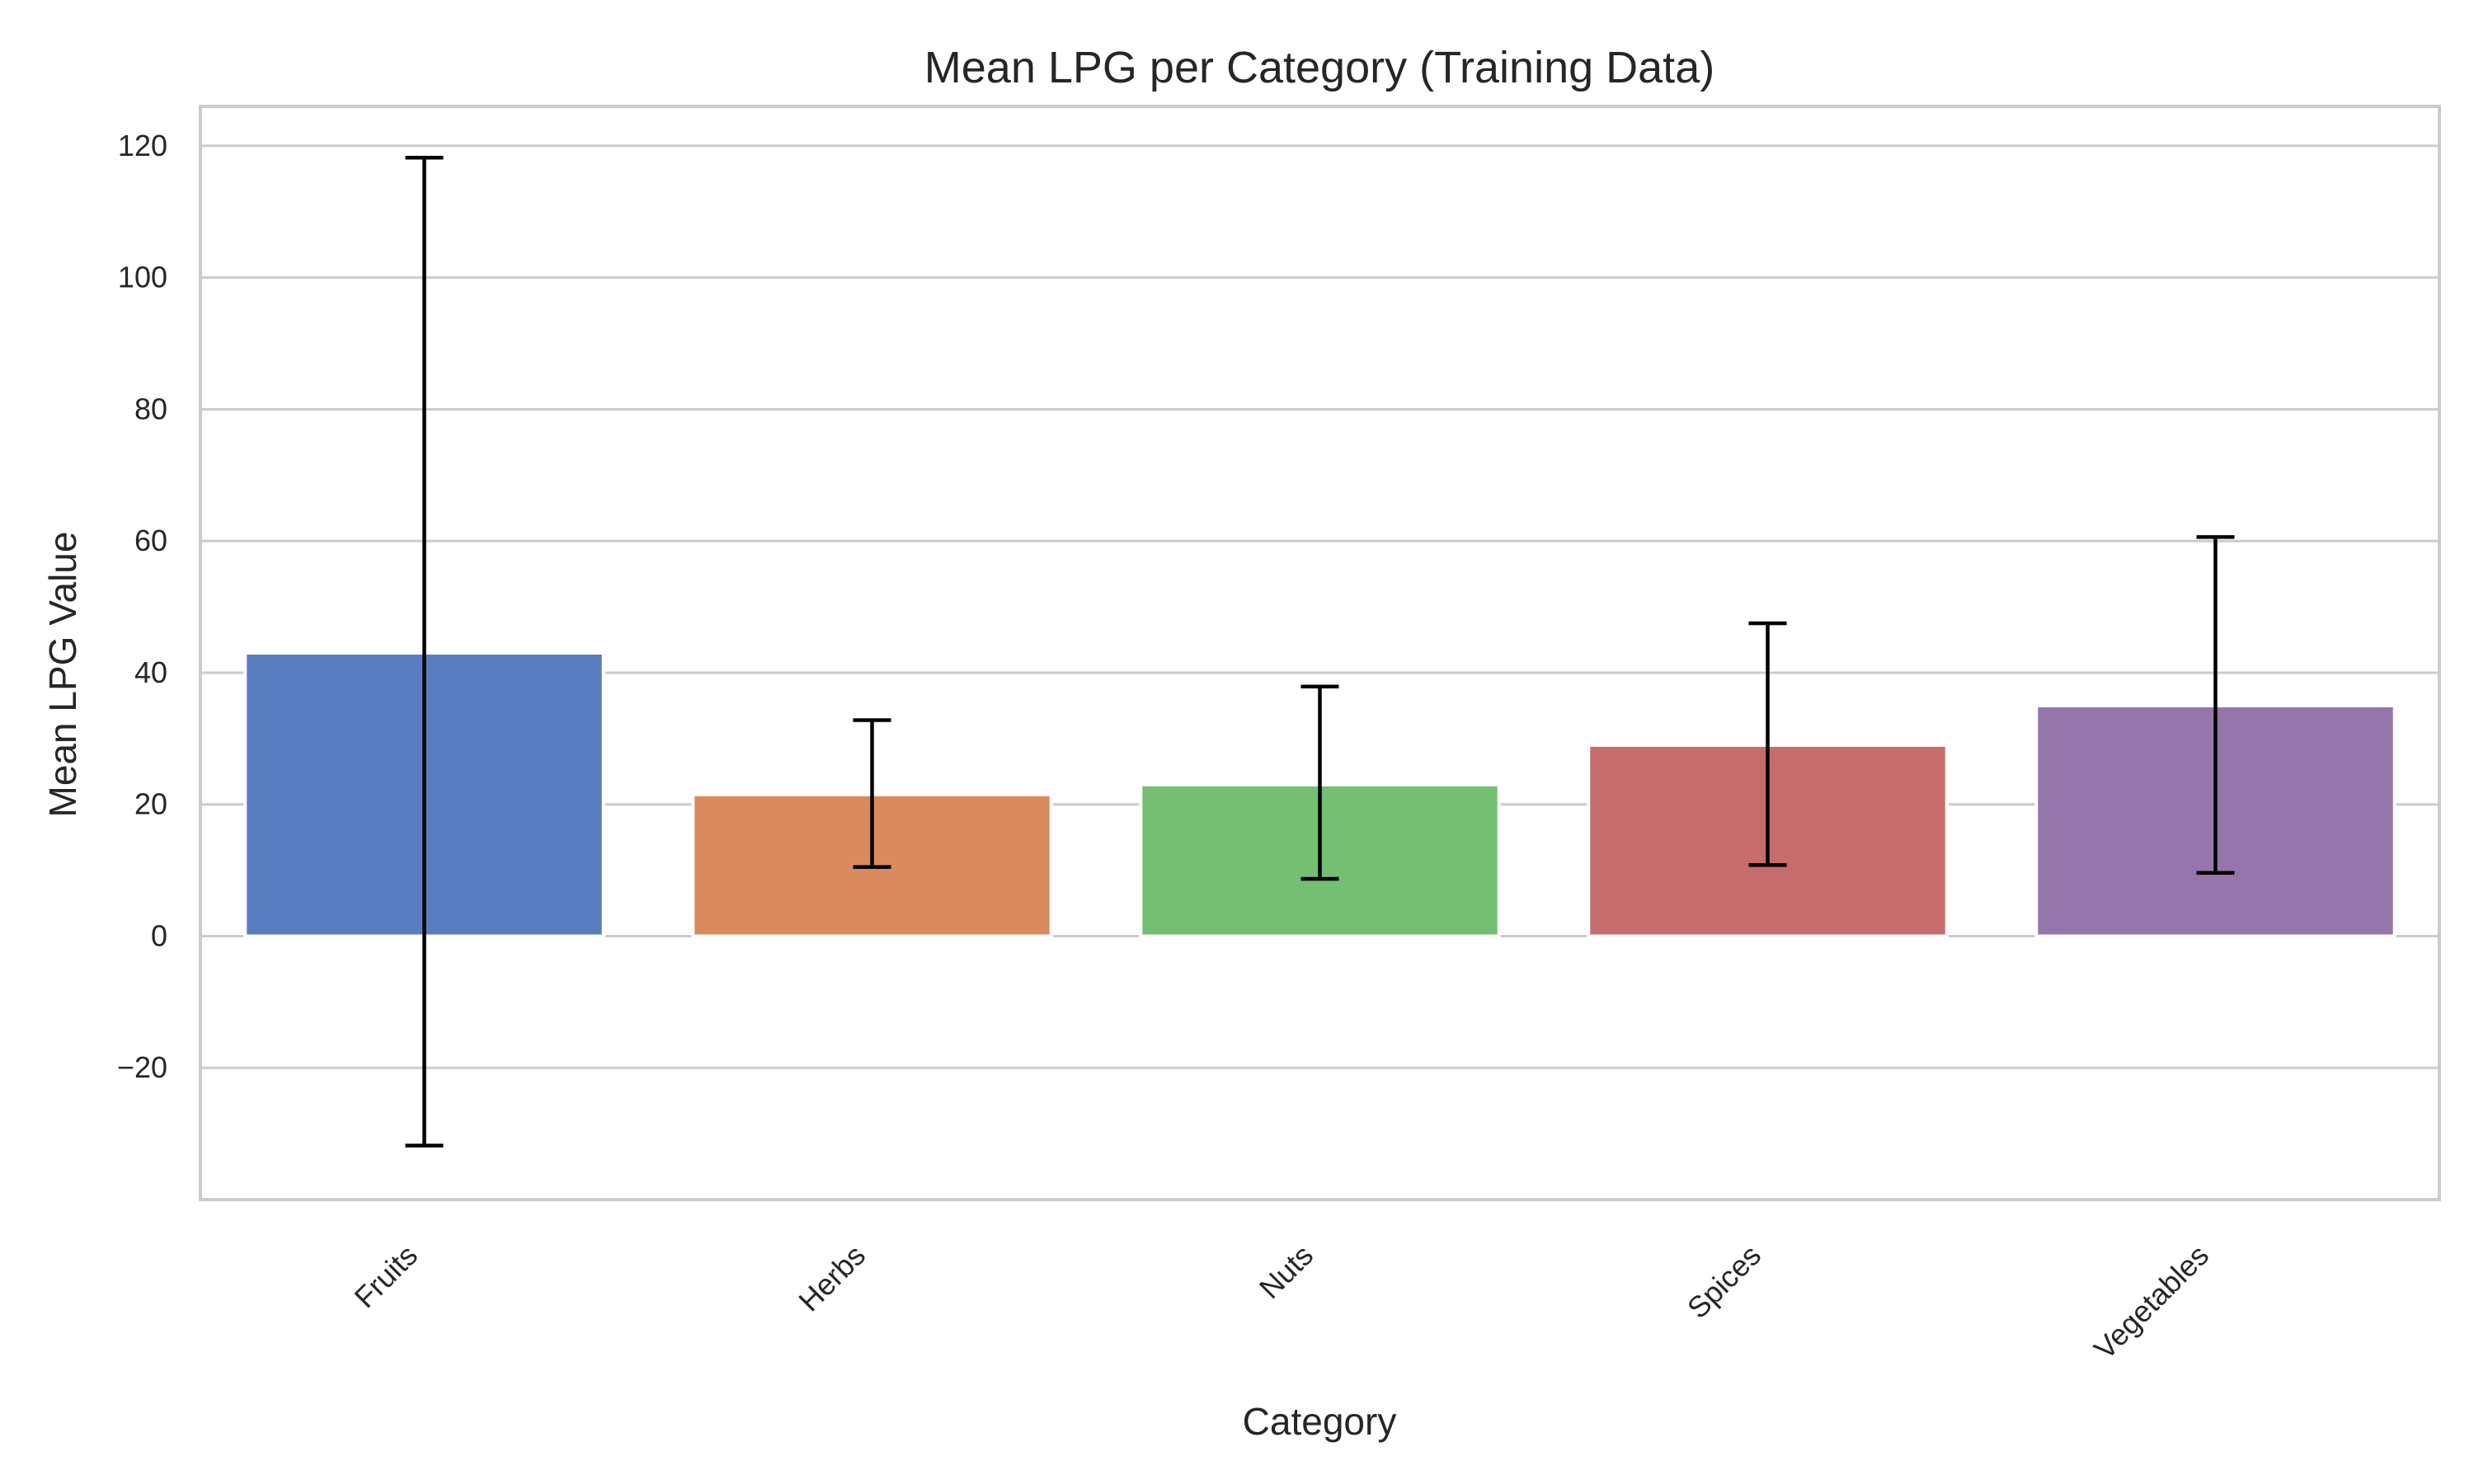  I want to click on y-tick-label: 120, so click(142, 145).